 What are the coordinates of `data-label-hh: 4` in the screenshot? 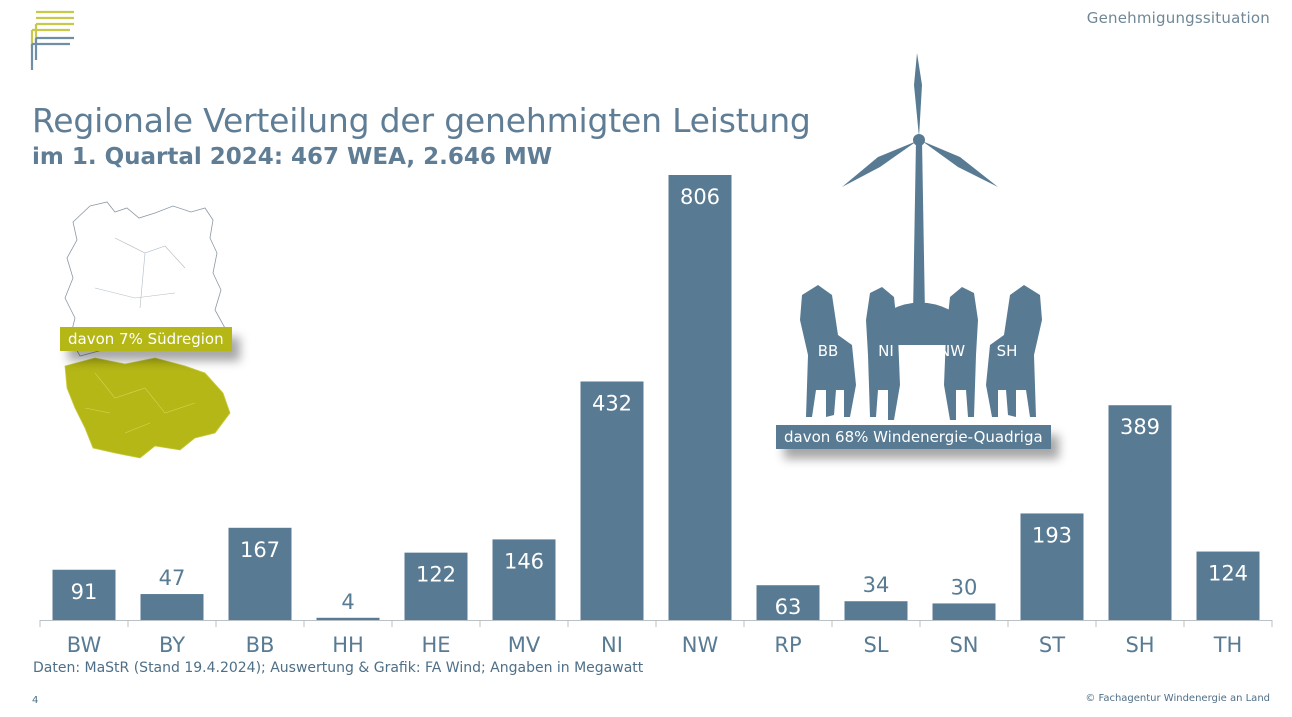 It's located at (347, 602).